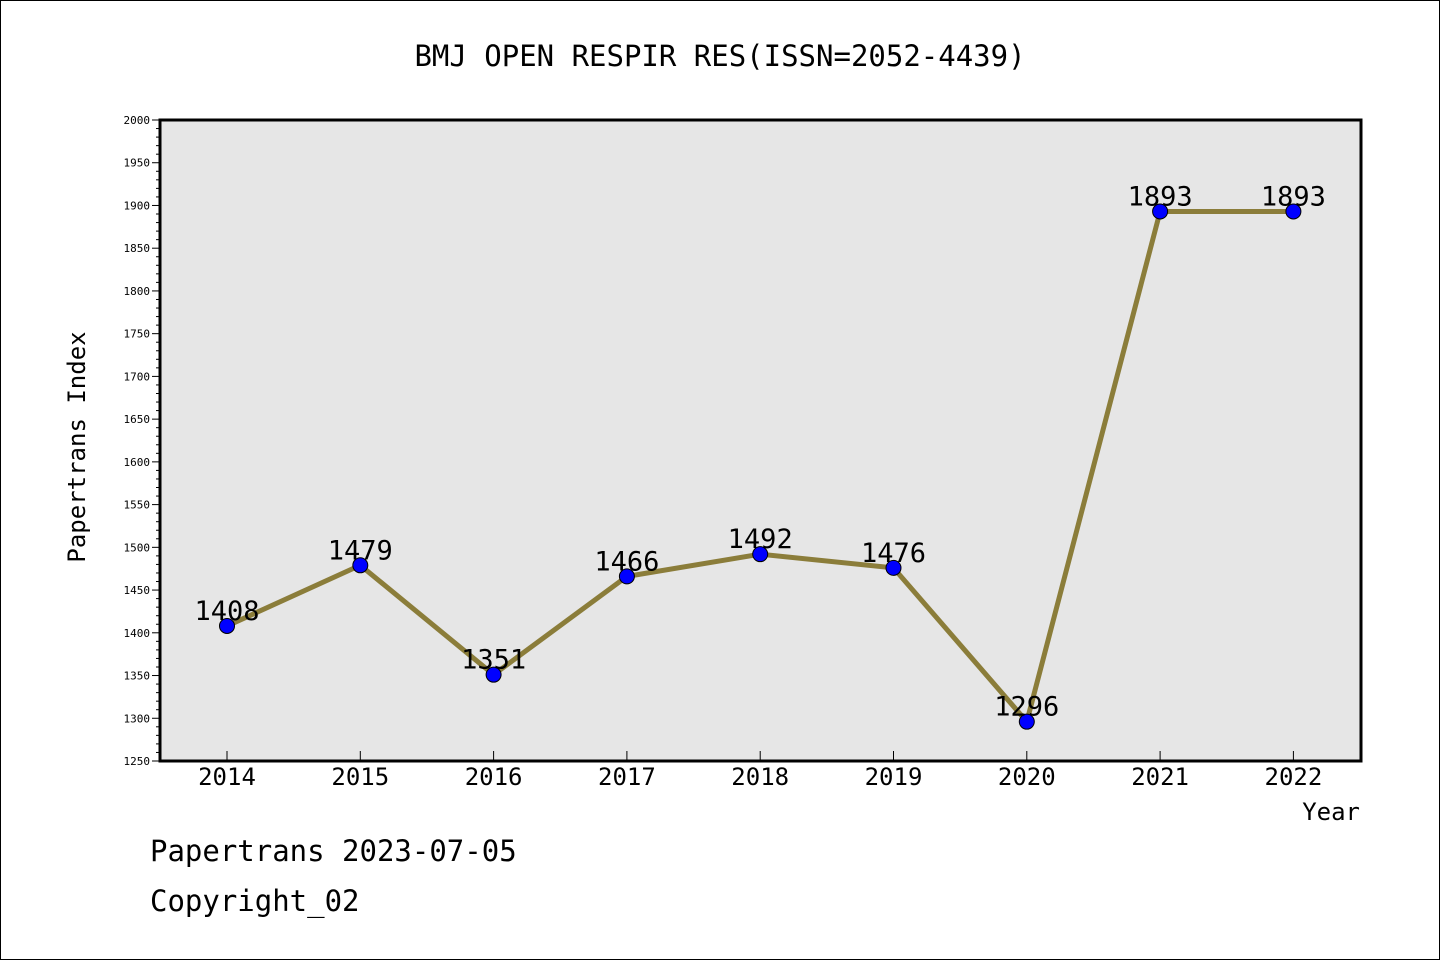 This screenshot has height=960, width=1440. What do you see at coordinates (893, 553) in the screenshot?
I see `data-label: 1476` at bounding box center [893, 553].